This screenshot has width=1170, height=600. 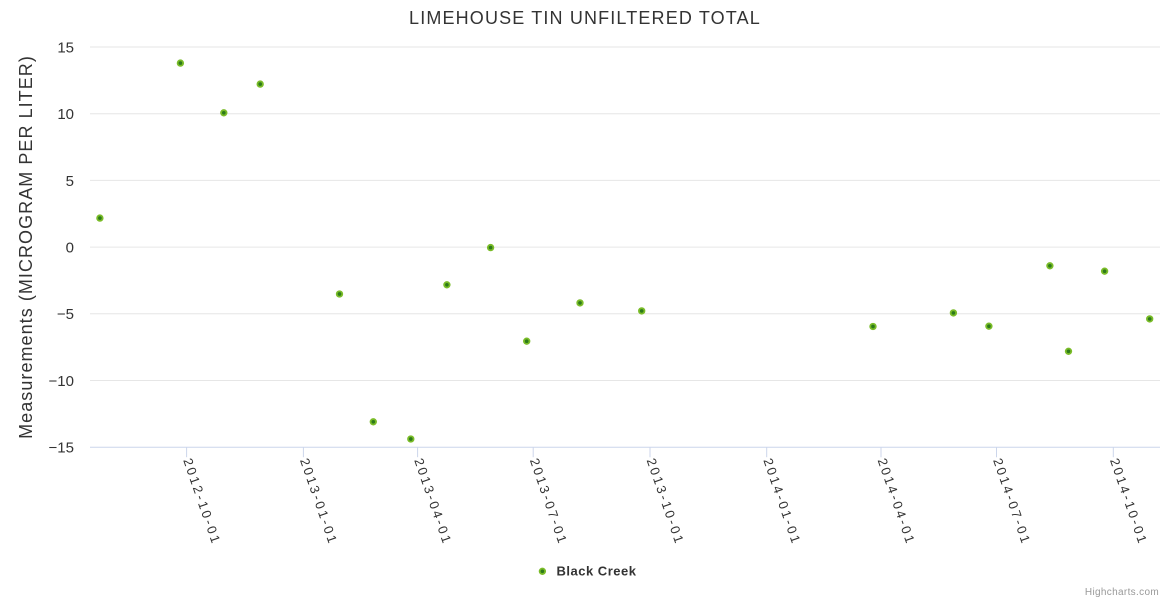 What do you see at coordinates (61, 448) in the screenshot?
I see `svg-text: −15` at bounding box center [61, 448].